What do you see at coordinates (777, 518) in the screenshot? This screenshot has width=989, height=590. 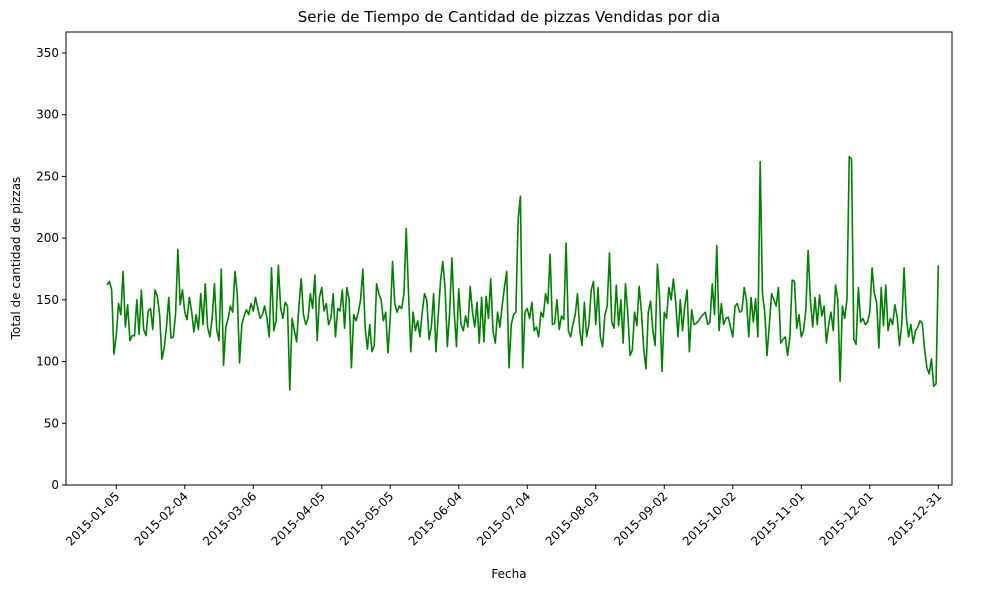 I see `x-tick-label: 2015-11-01` at bounding box center [777, 518].